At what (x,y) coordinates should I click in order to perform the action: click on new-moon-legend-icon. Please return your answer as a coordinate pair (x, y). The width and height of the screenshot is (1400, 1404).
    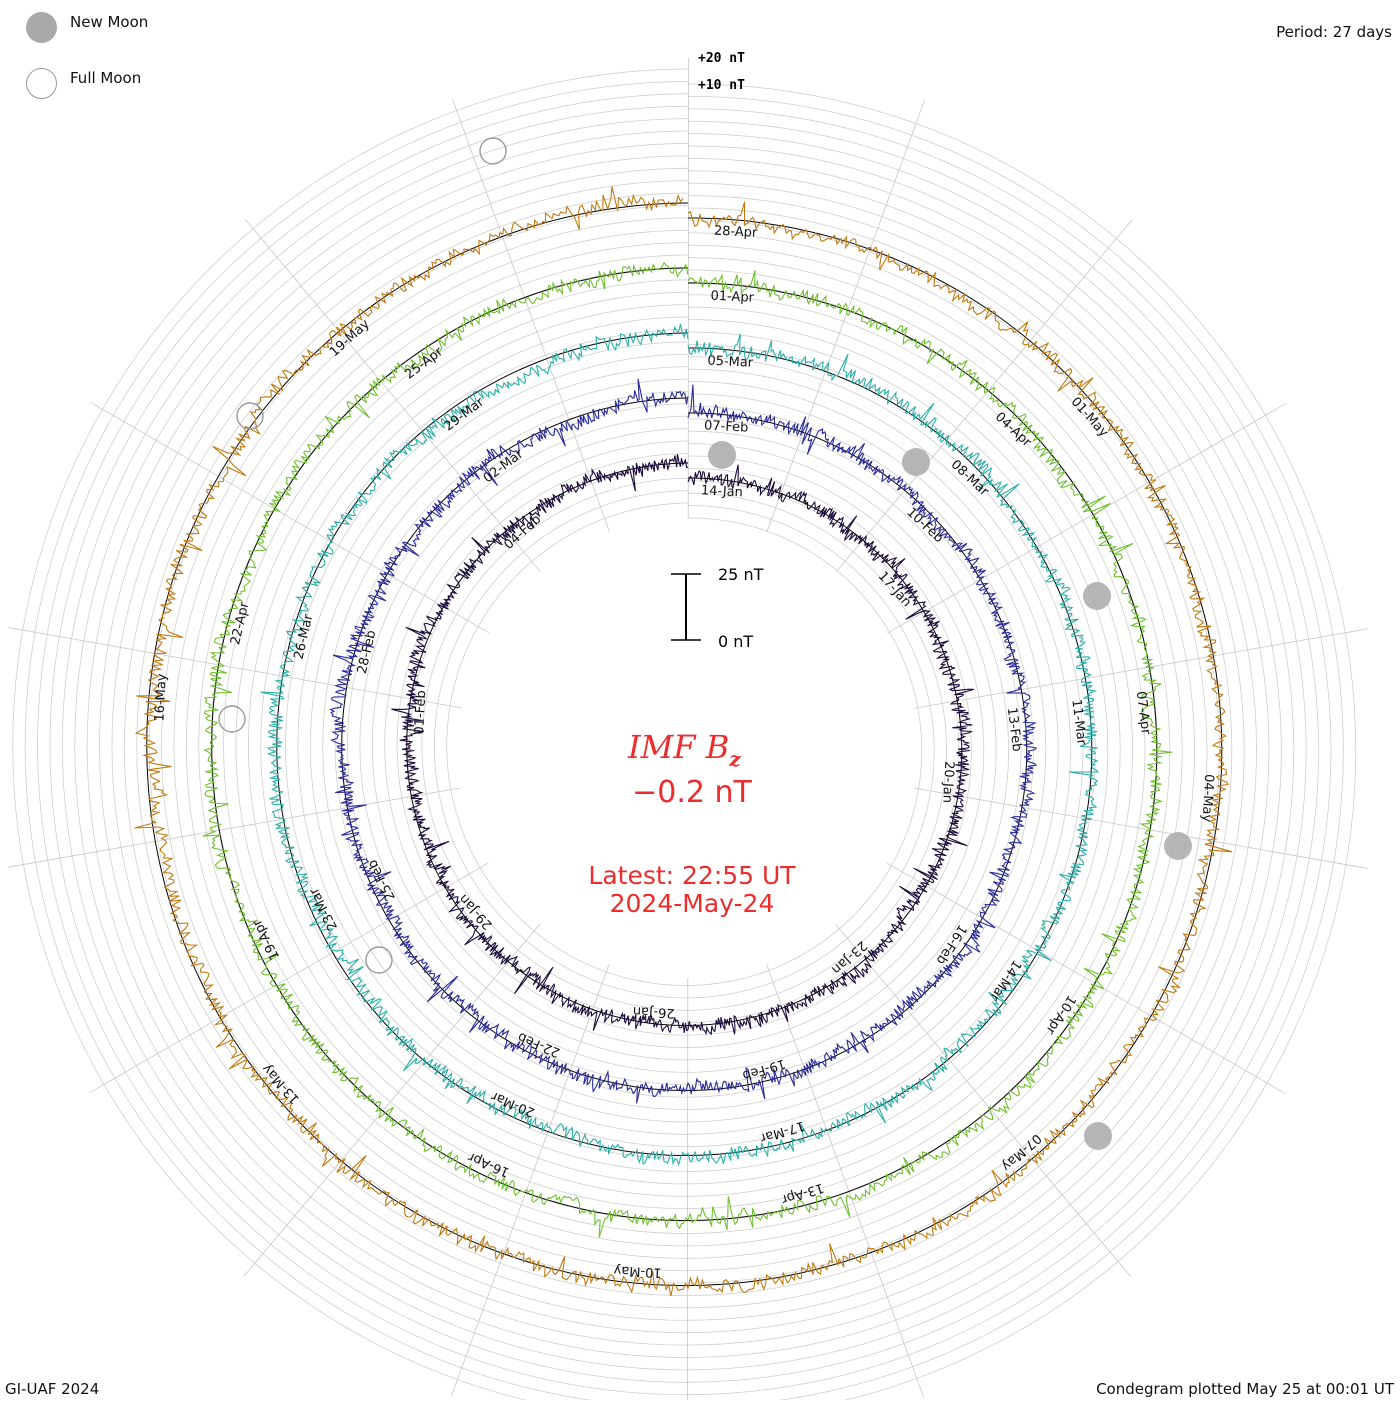
    Looking at the image, I should click on (41, 27).